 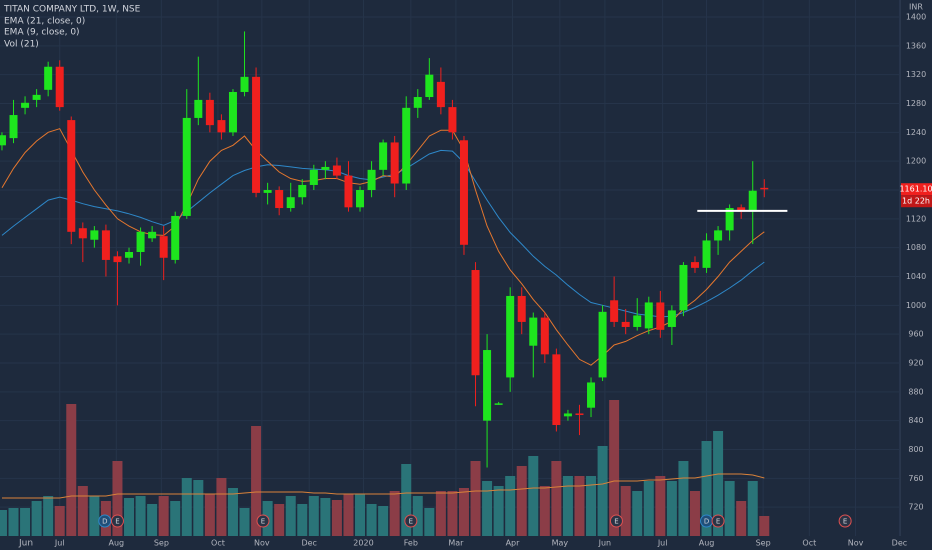 What do you see at coordinates (916, 74) in the screenshot?
I see `y-tick-label: 1320` at bounding box center [916, 74].